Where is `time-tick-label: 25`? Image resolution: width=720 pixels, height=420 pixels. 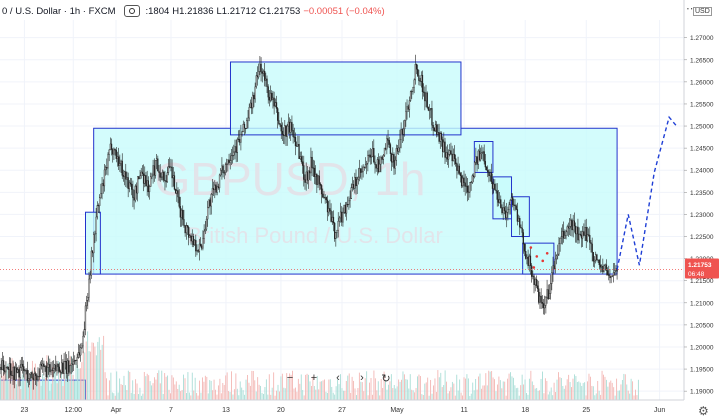
time-tick-label: 25 is located at coordinates (586, 410).